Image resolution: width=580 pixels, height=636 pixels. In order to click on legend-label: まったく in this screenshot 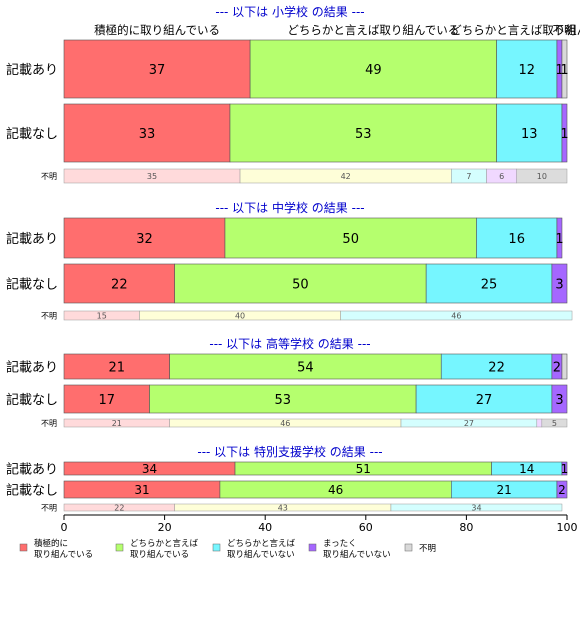, I will do `click(340, 544)`.